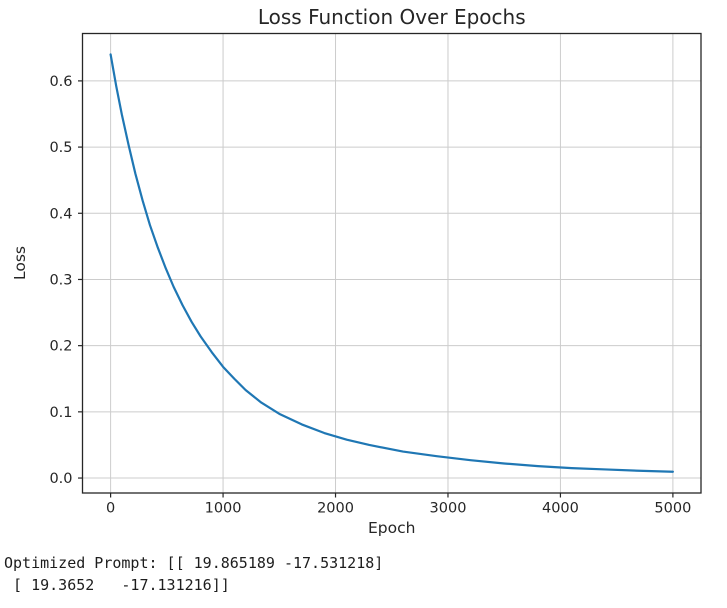 The height and width of the screenshot is (608, 727). Describe the element at coordinates (60, 148) in the screenshot. I see `y-tick-label: 0.5` at that location.